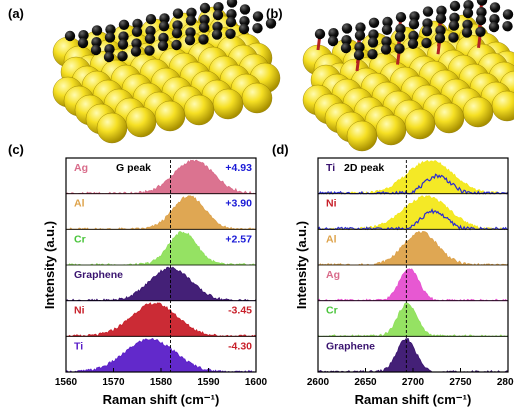 The height and width of the screenshot is (419, 514). What do you see at coordinates (350, 346) in the screenshot?
I see `series-label: Graphene` at bounding box center [350, 346].